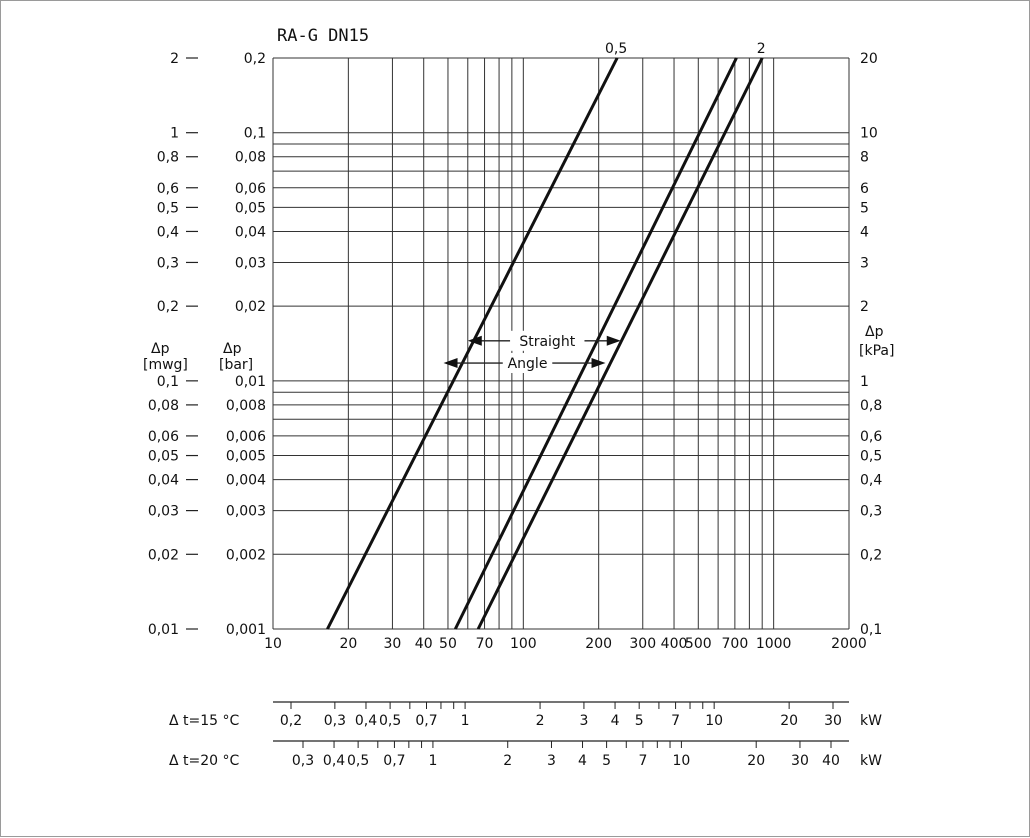  I want to click on x-tick-label: 300, so click(642, 644).